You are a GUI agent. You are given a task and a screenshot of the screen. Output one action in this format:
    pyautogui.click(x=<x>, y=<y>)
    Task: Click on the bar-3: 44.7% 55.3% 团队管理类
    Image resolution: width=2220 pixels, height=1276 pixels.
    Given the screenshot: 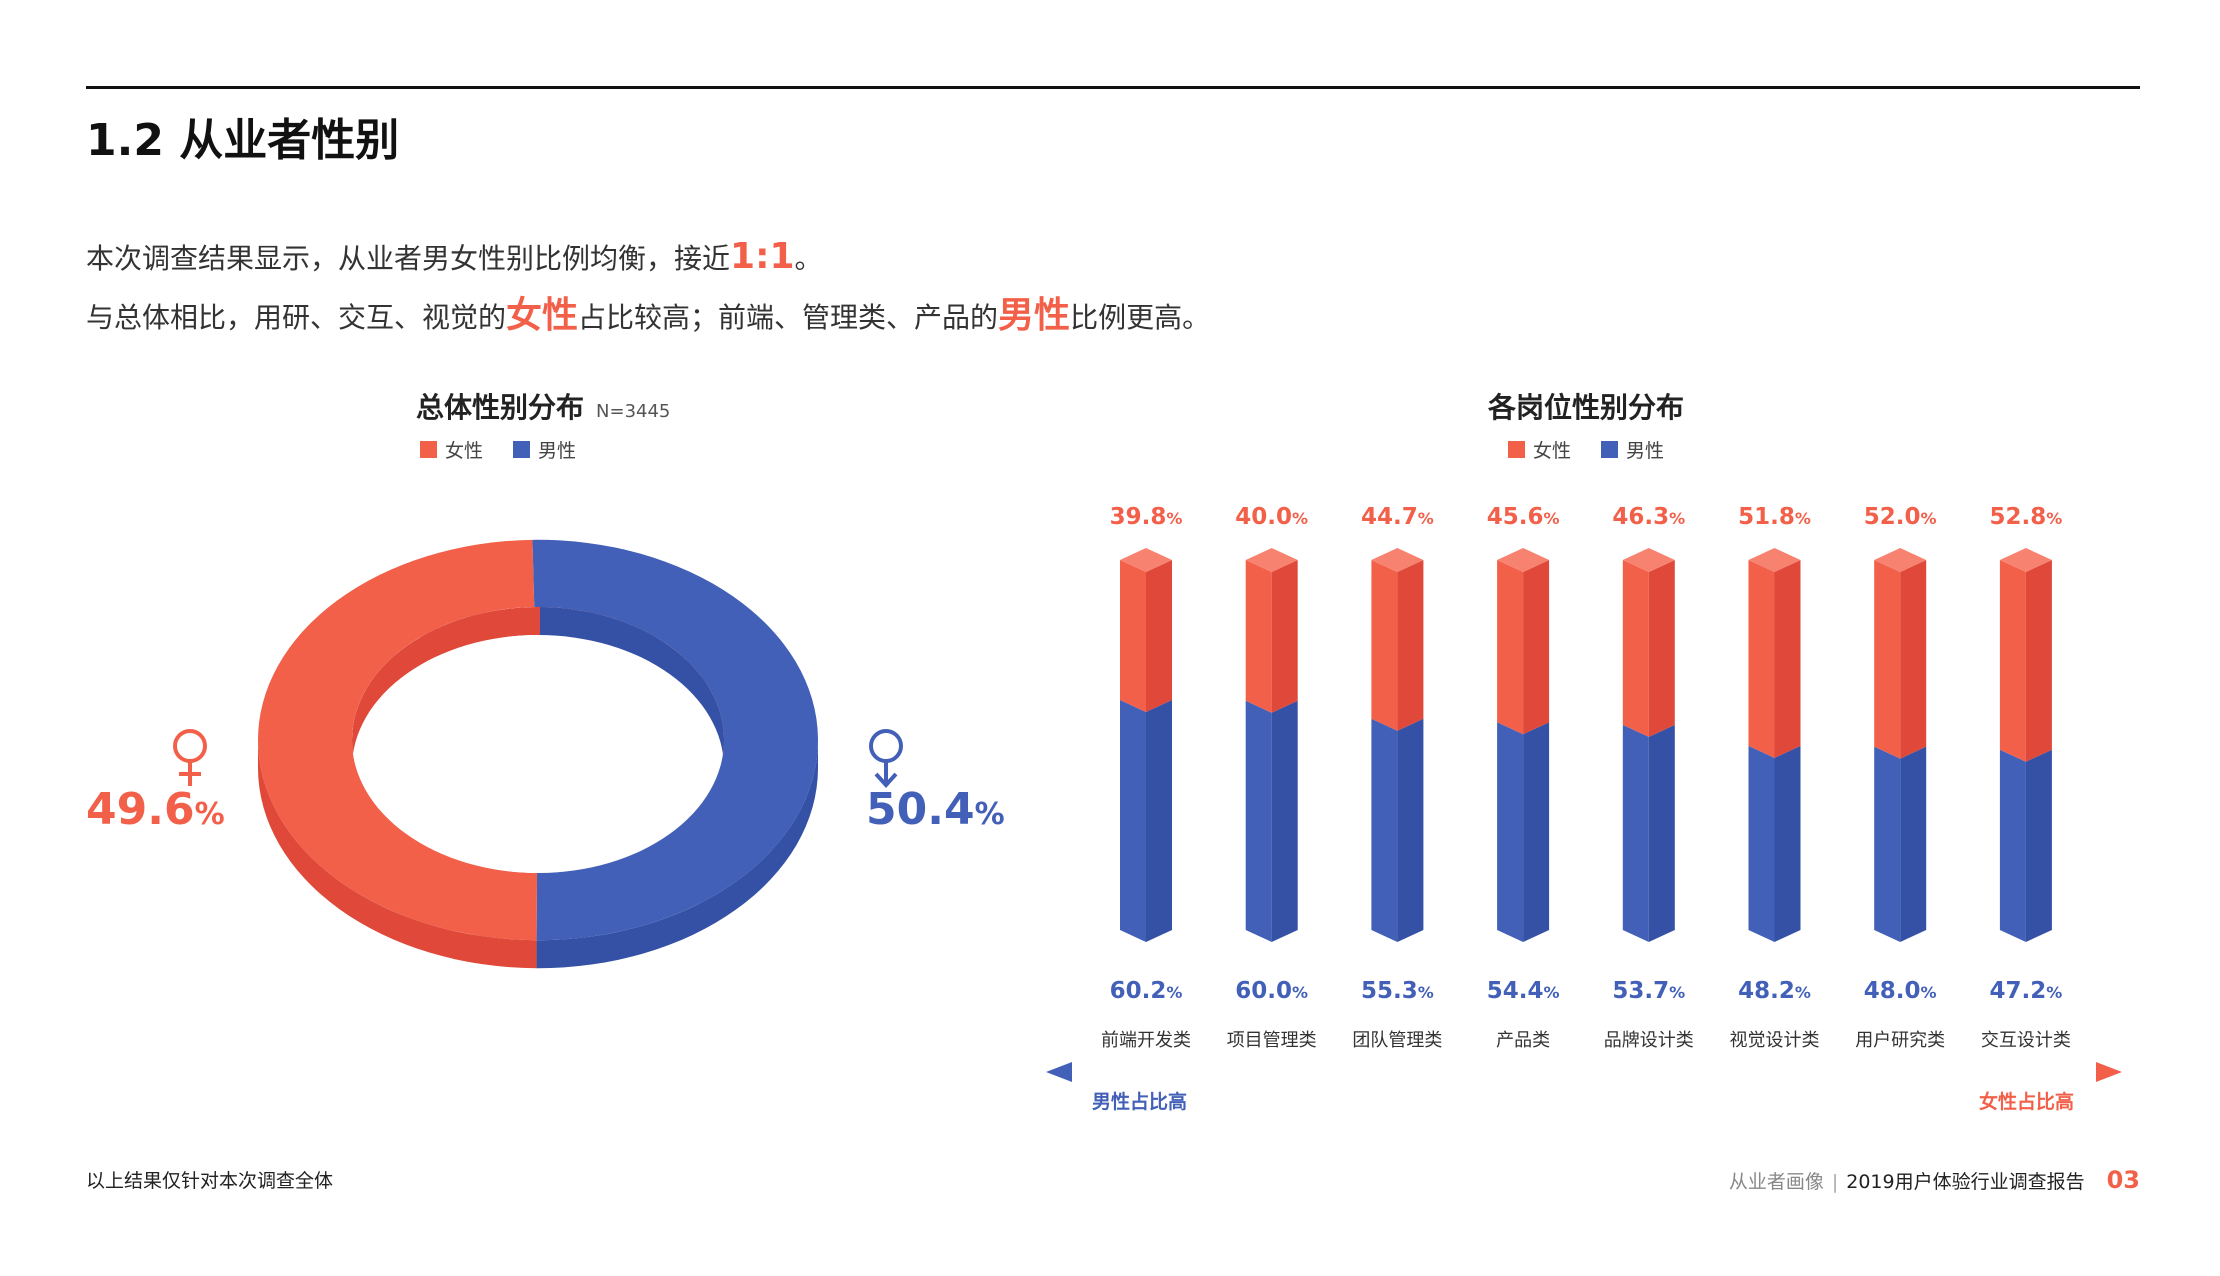 What is the action you would take?
    pyautogui.click(x=1397, y=777)
    